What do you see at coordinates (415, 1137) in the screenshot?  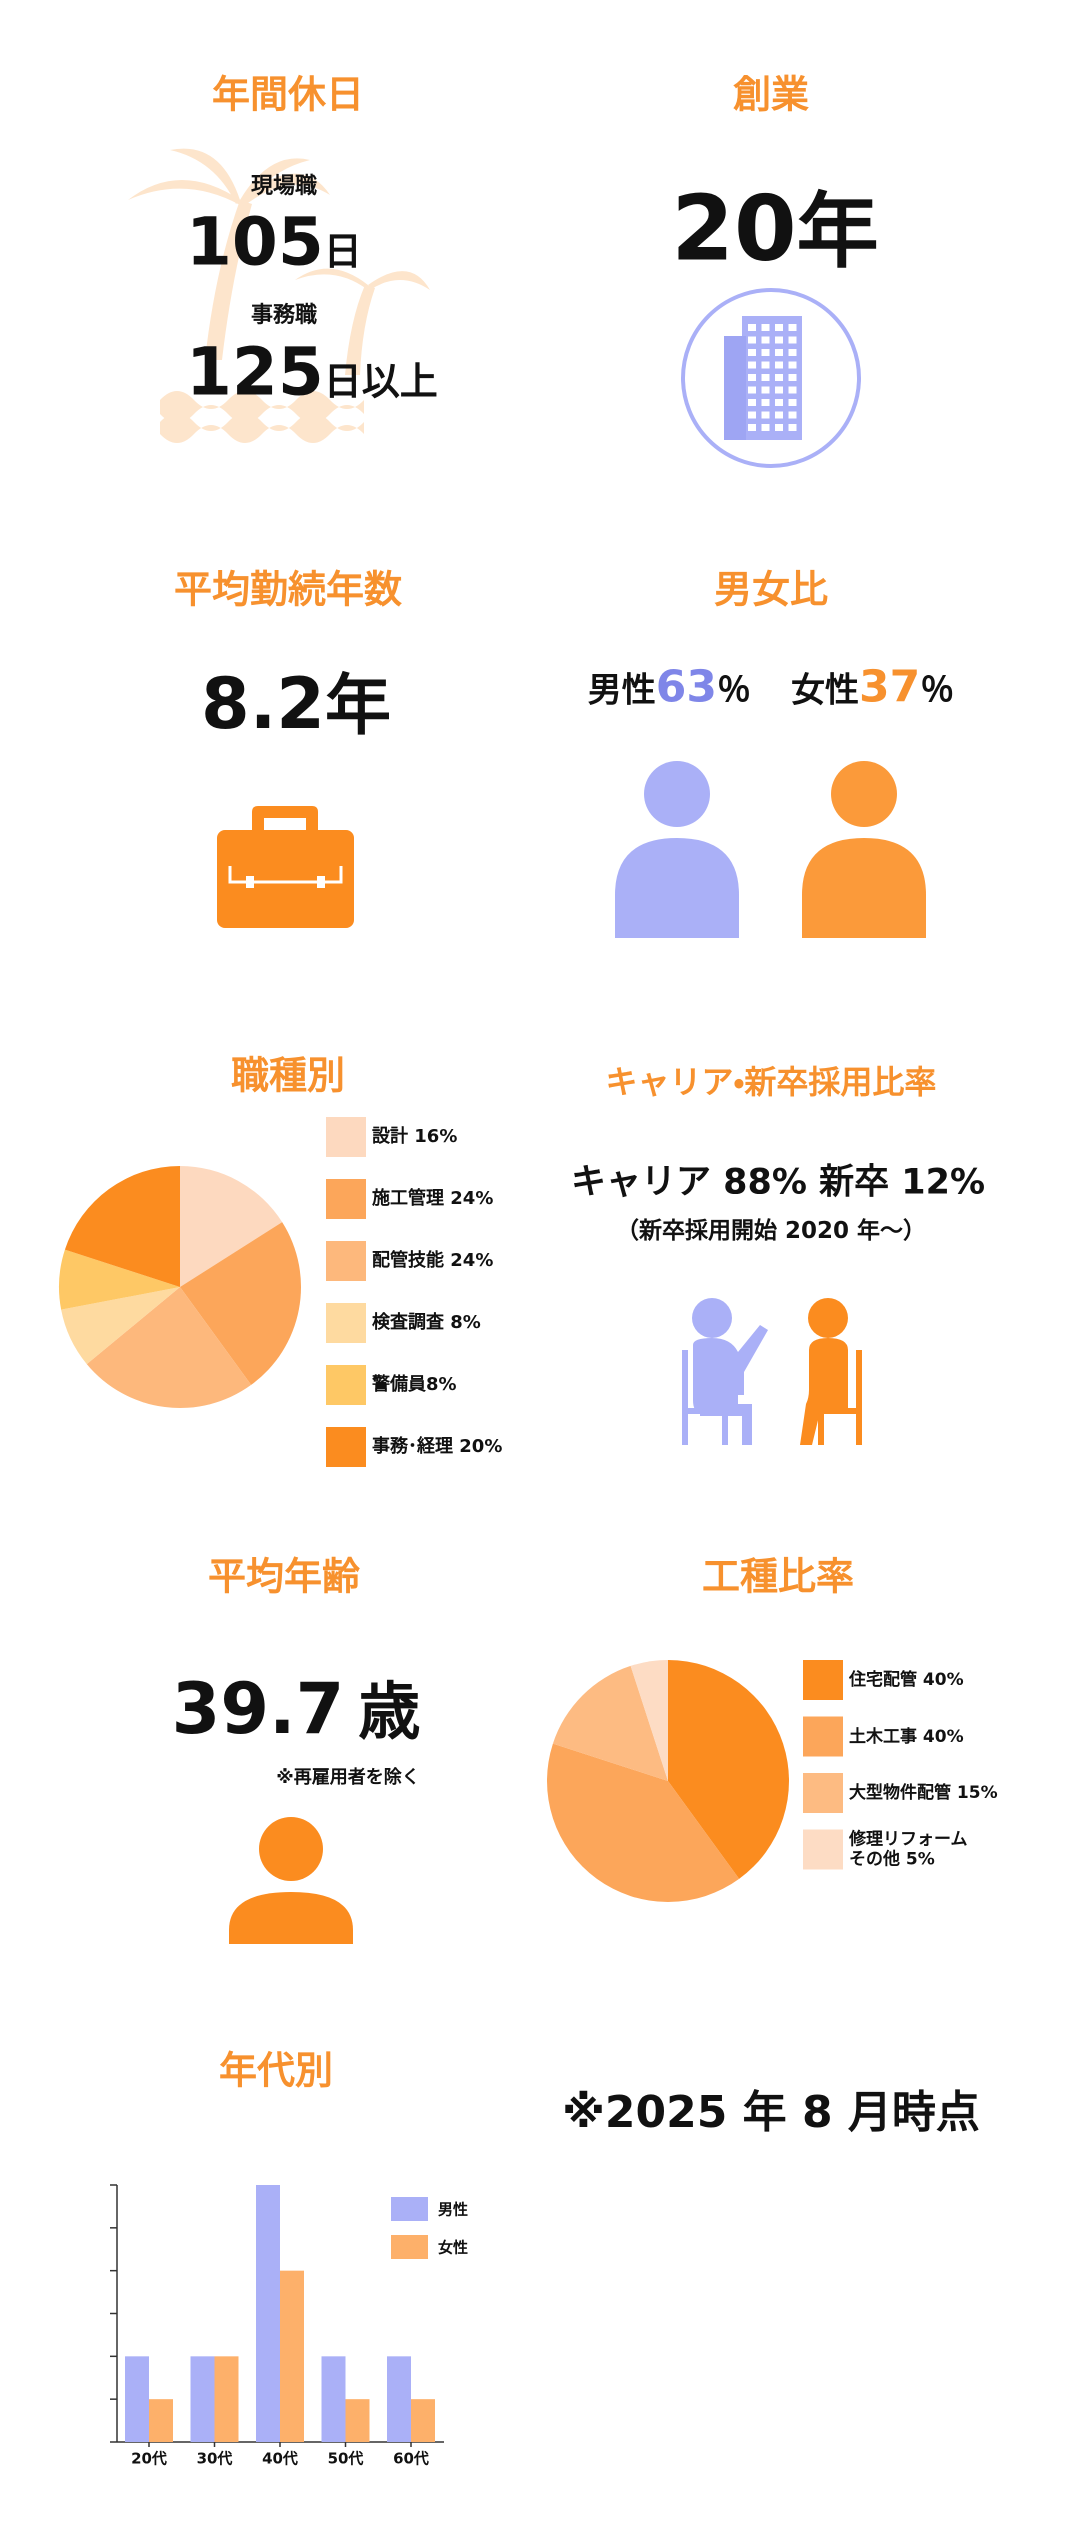 I see `legend-label: 設計 16%` at bounding box center [415, 1137].